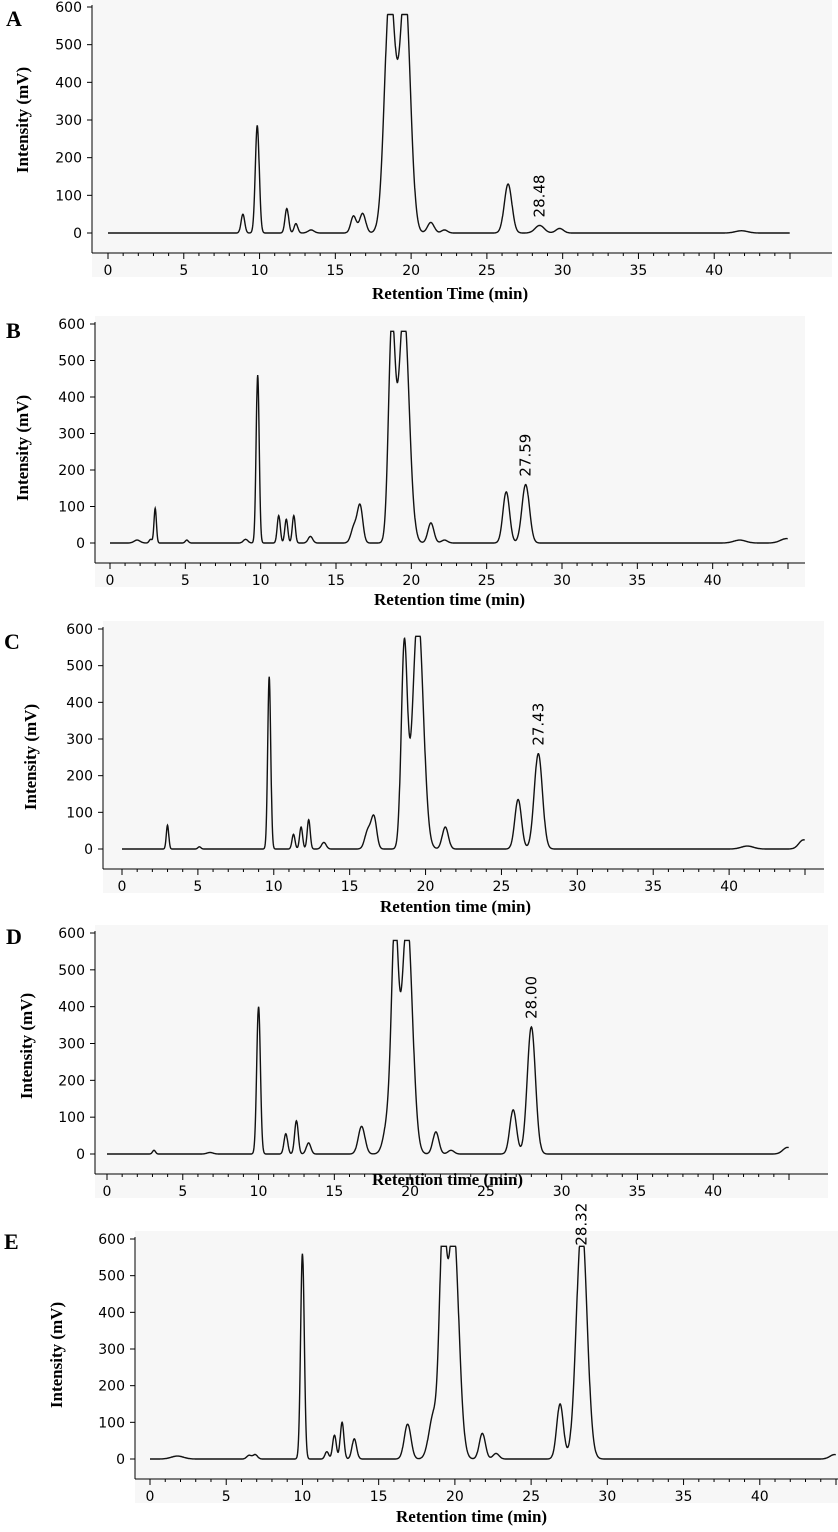  What do you see at coordinates (531, 997) in the screenshot?
I see `peak-annotation: 28.00` at bounding box center [531, 997].